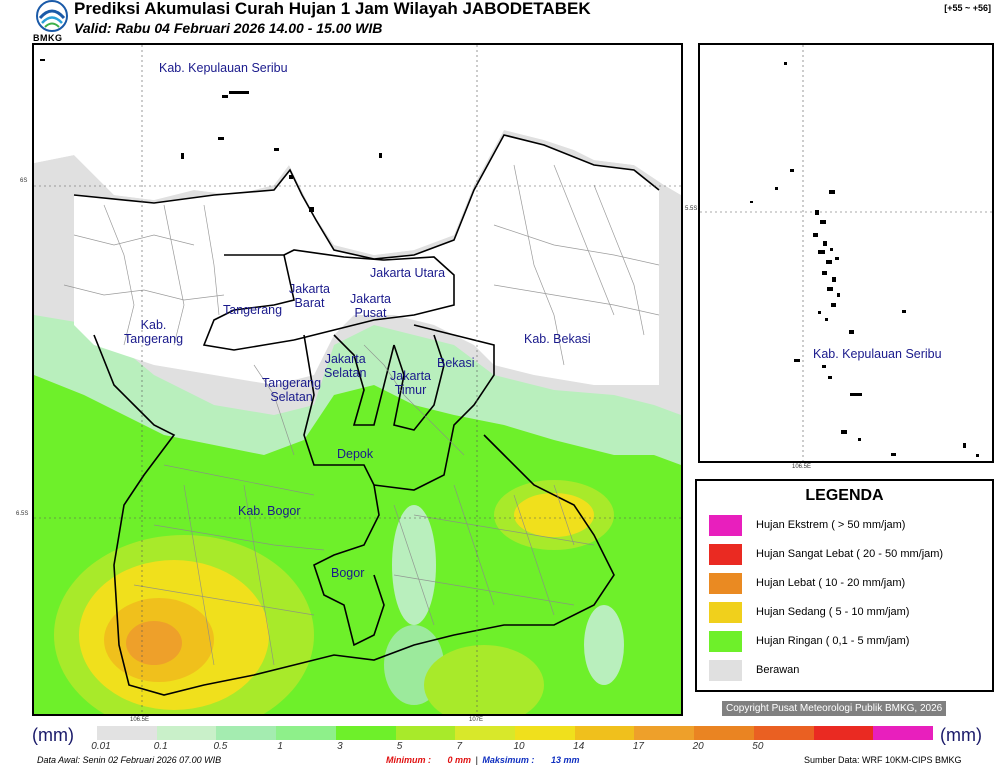 This screenshot has height=769, width=1000. What do you see at coordinates (883, 760) in the screenshot?
I see `data-source: Sumber Data: WRF 10KM-CIPS BMKG` at bounding box center [883, 760].